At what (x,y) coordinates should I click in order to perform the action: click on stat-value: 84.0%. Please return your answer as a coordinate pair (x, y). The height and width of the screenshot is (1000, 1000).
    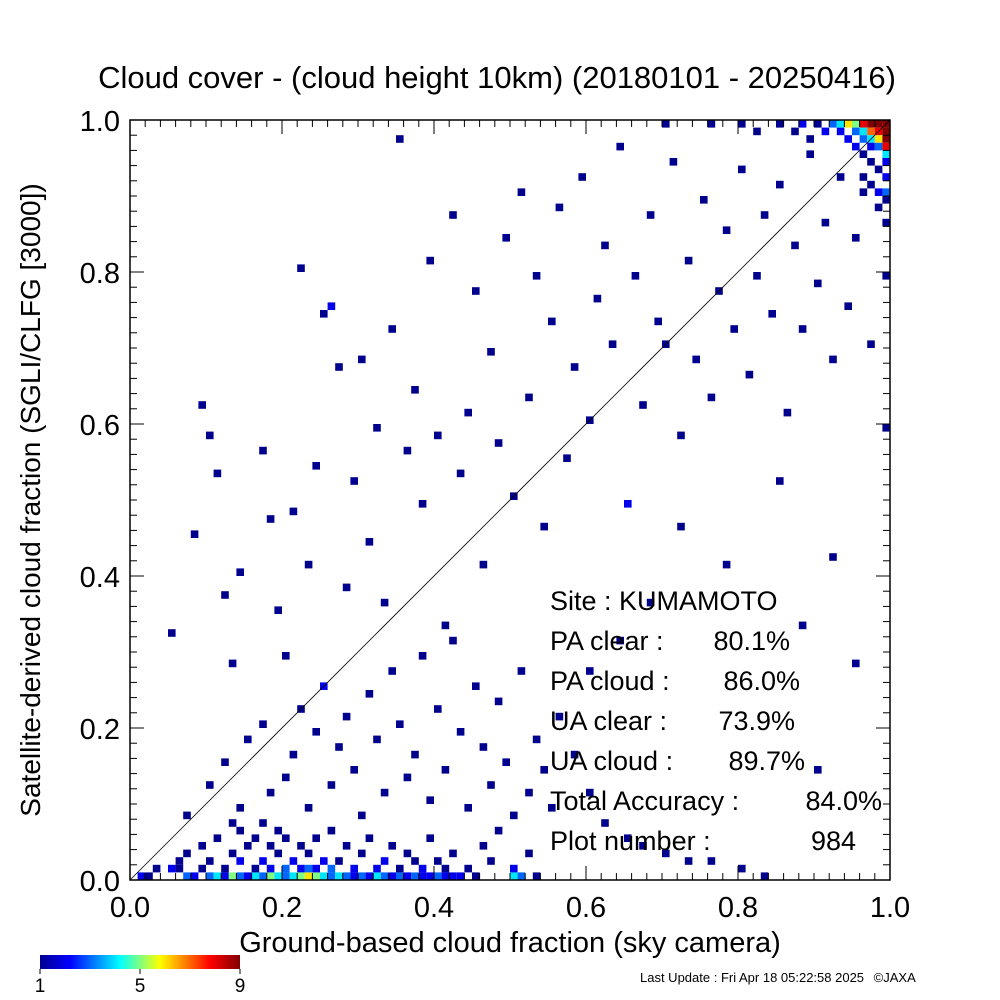
    Looking at the image, I should click on (843, 801).